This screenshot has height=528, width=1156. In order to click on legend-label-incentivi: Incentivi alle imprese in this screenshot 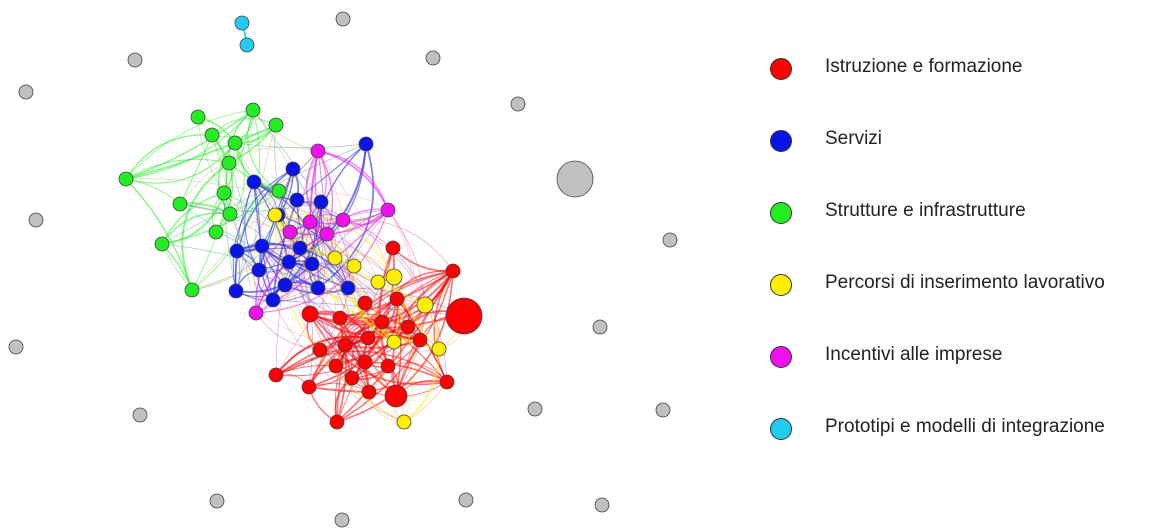, I will do `click(914, 354)`.